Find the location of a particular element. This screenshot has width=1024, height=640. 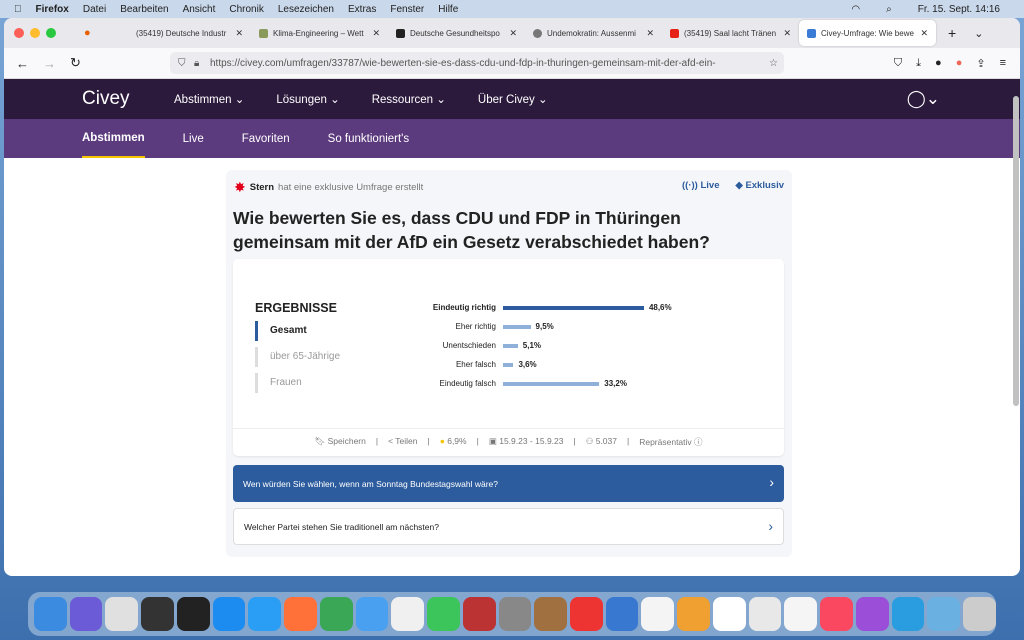

subnav-abstimmen: Abstimmen is located at coordinates (113, 139).